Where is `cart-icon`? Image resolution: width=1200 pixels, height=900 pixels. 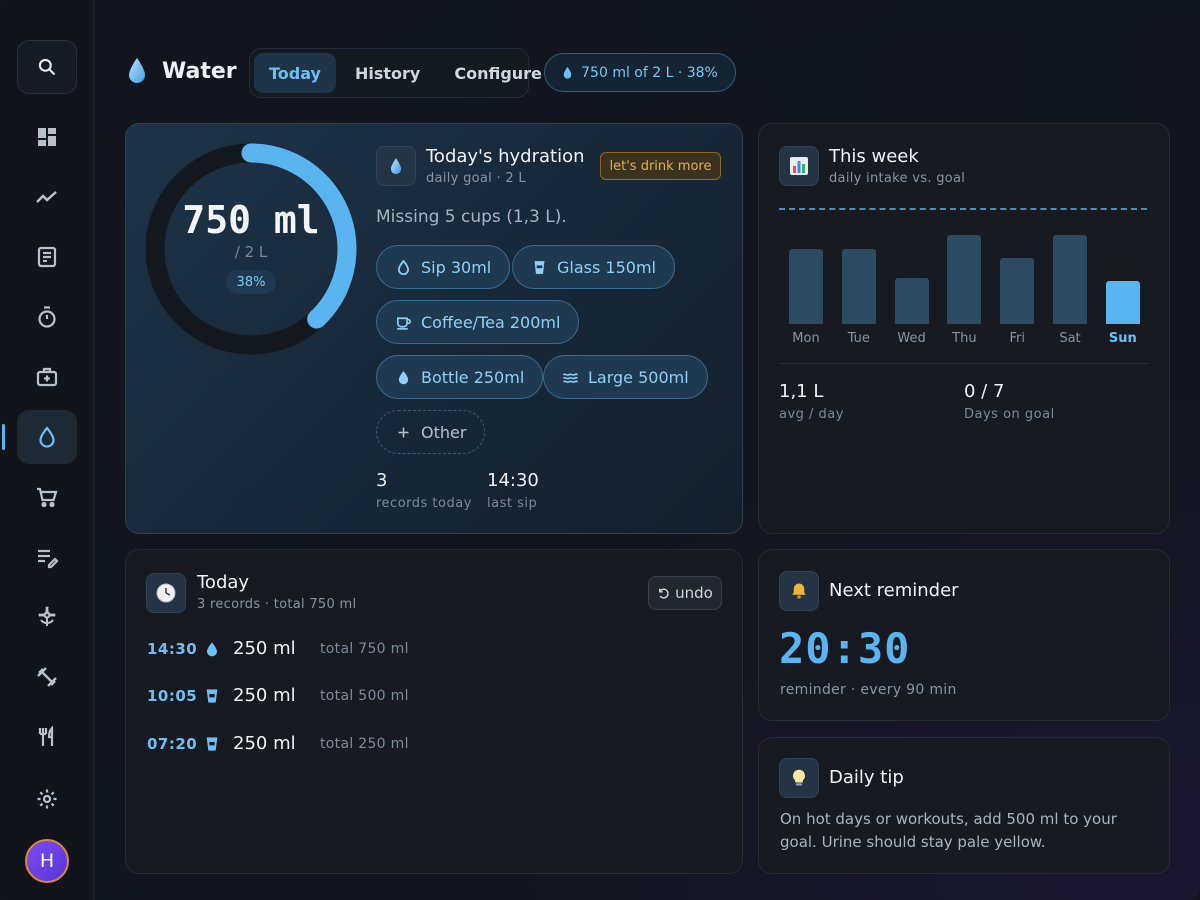 cart-icon is located at coordinates (47, 497).